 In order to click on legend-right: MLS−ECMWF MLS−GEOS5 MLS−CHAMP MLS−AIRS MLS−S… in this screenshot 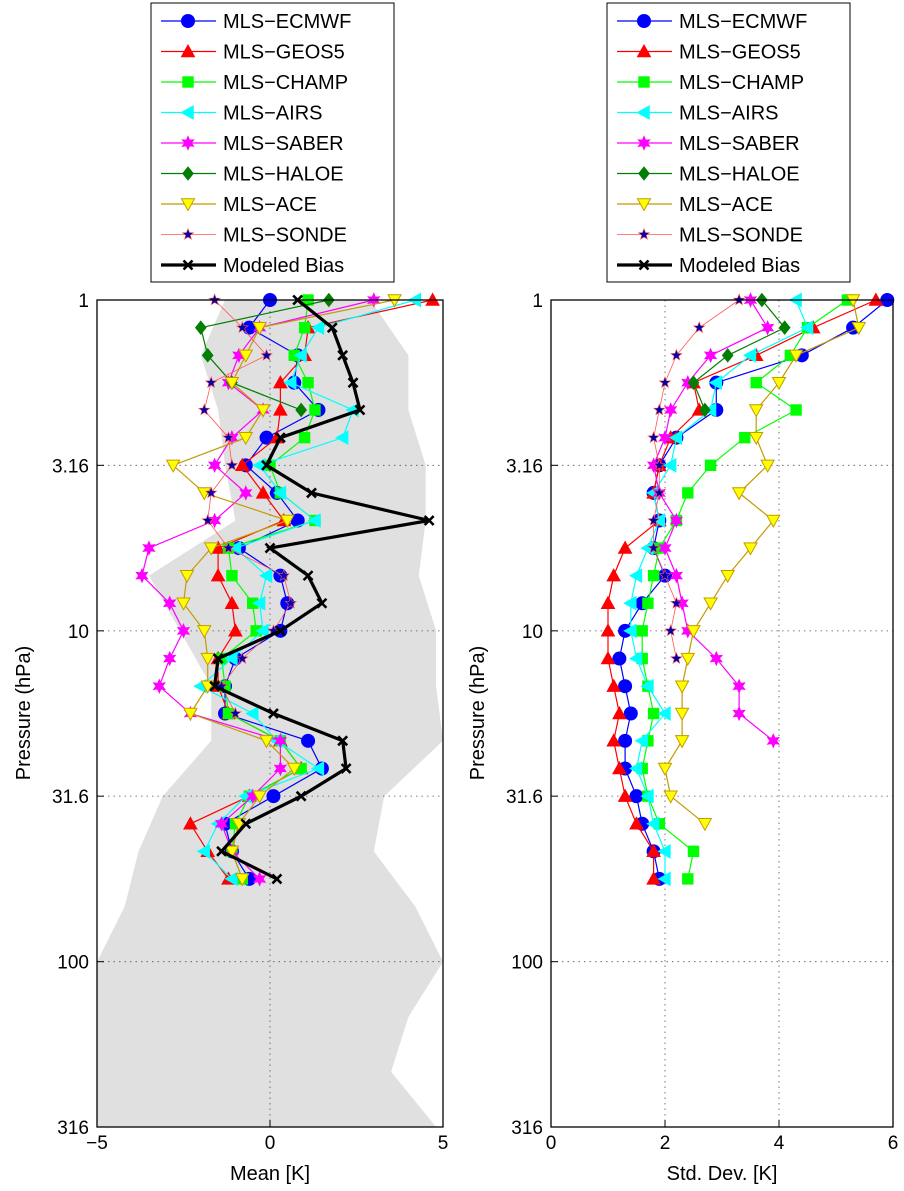, I will do `click(728, 142)`.